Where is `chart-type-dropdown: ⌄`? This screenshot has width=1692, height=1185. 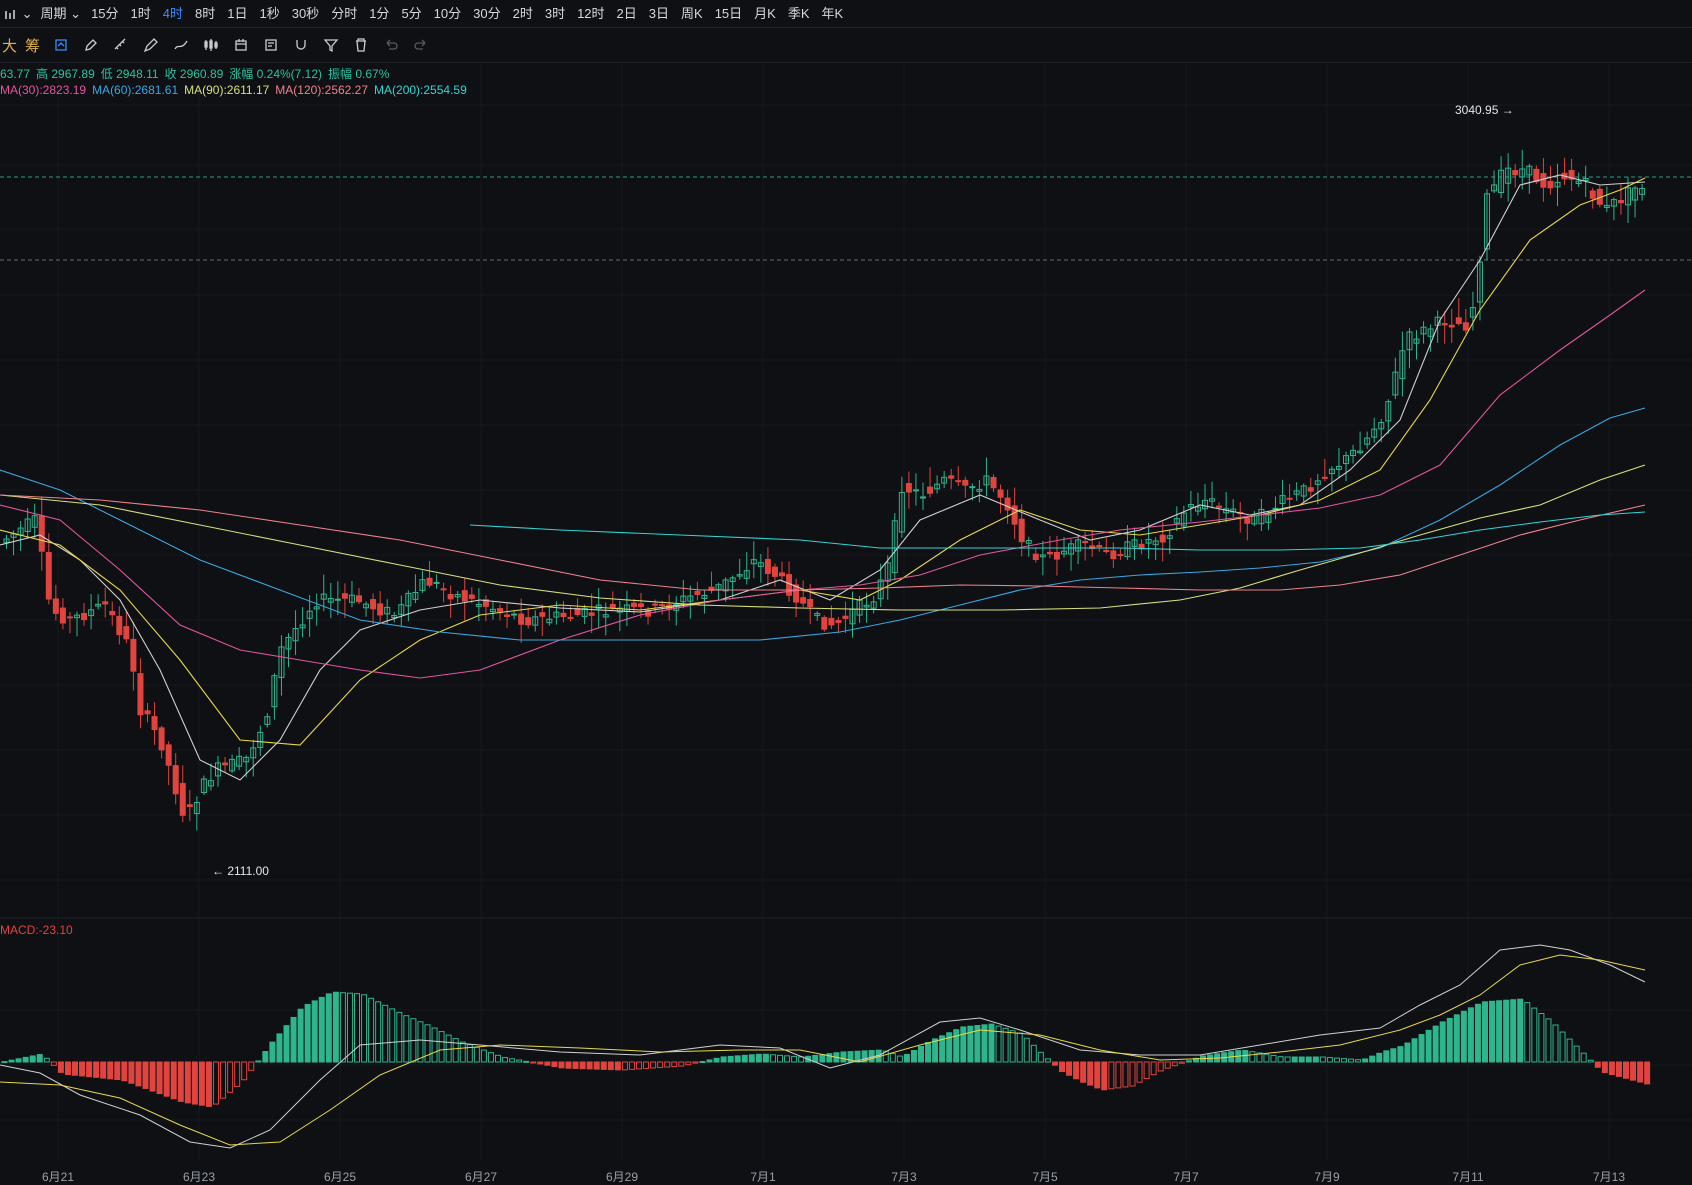 chart-type-dropdown: ⌄ is located at coordinates (18, 13).